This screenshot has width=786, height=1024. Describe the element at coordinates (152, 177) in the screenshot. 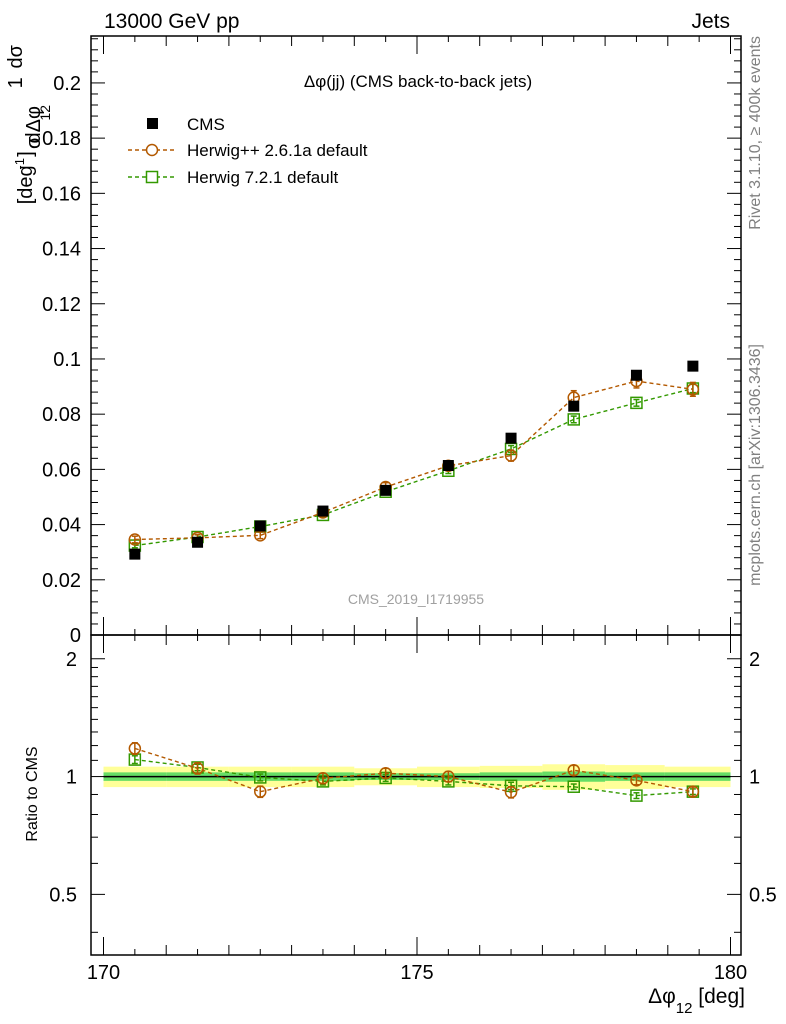

I see `legend-marker-herwig7` at that location.